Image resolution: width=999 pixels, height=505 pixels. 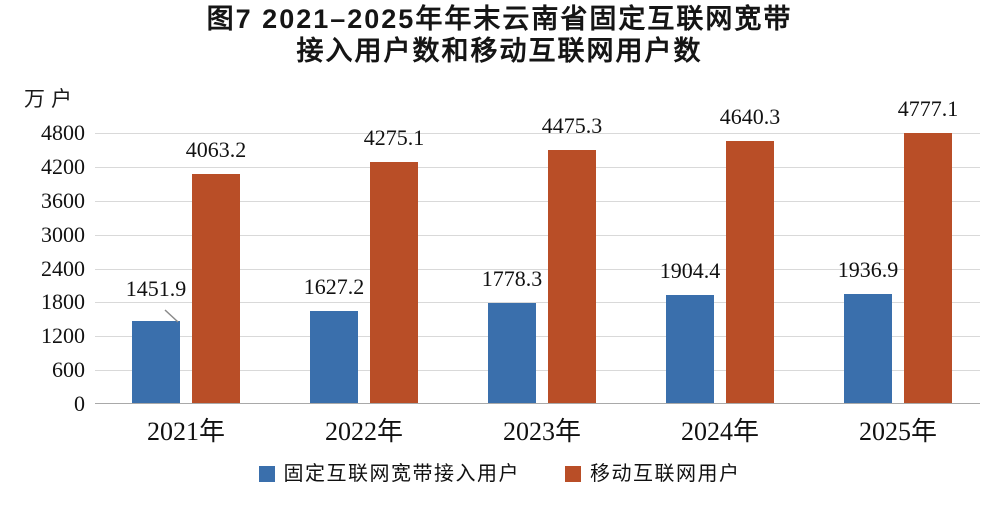 What do you see at coordinates (401, 474) in the screenshot?
I see `legend-label-fixed-broadband: 固定互联网宽带接入用户` at bounding box center [401, 474].